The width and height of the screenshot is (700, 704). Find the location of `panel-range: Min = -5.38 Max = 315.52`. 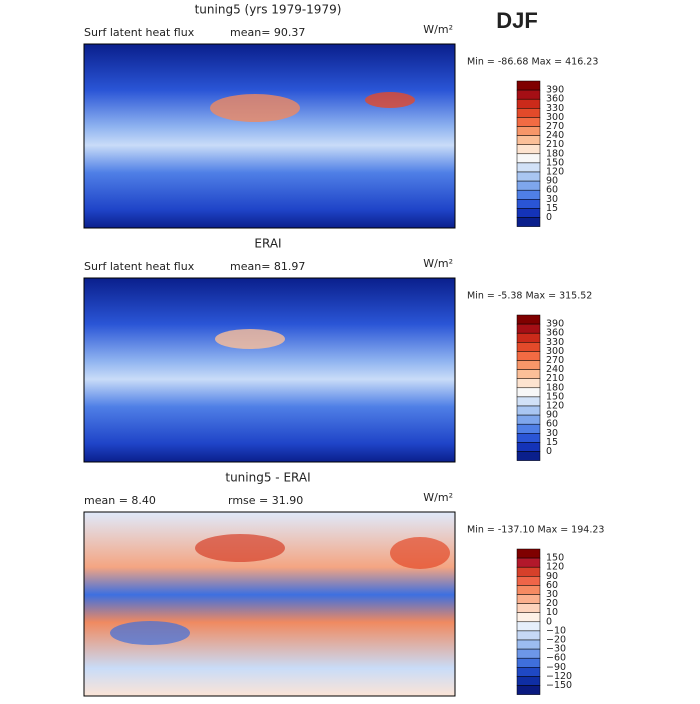

panel-range: Min = -5.38 Max = 315.52 is located at coordinates (529, 296).